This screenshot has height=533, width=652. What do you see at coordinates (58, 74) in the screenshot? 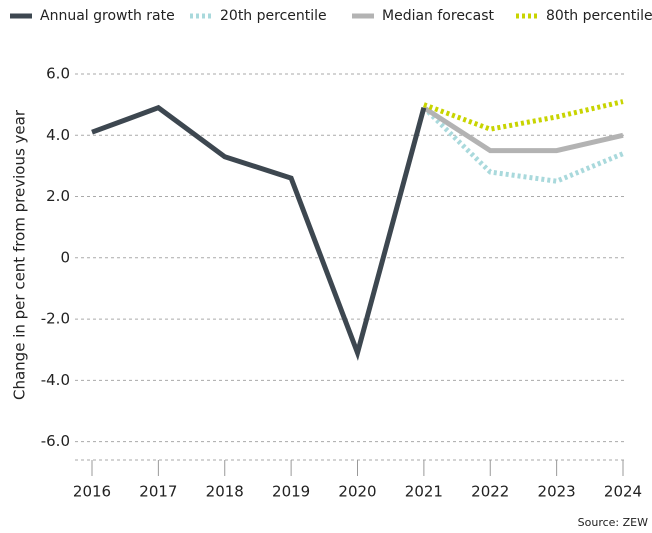
I see `y-tick-label: 6.0` at bounding box center [58, 74].